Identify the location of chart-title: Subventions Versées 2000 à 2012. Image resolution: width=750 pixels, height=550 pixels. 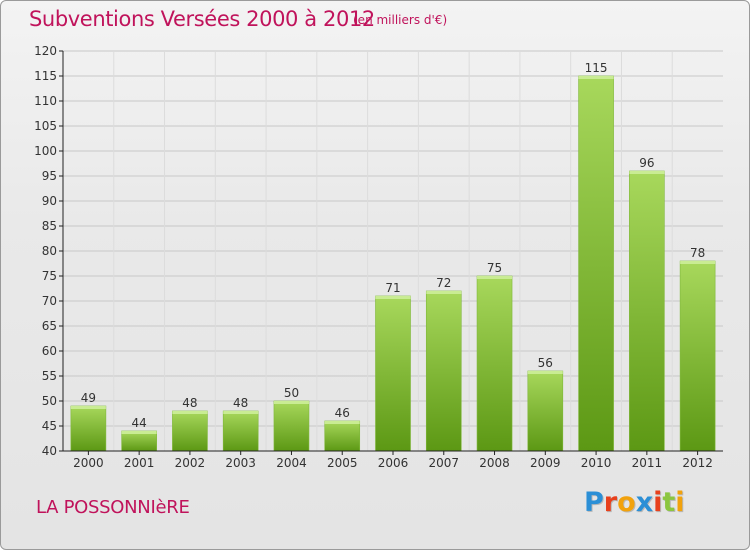
(202, 19).